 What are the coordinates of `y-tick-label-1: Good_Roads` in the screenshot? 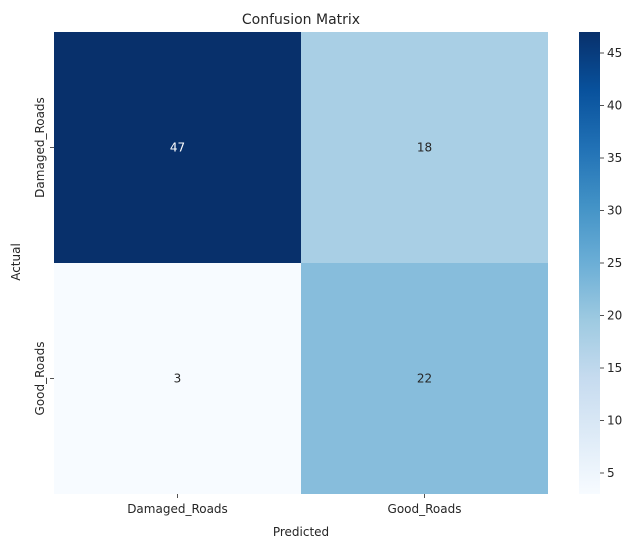 It's located at (40, 379).